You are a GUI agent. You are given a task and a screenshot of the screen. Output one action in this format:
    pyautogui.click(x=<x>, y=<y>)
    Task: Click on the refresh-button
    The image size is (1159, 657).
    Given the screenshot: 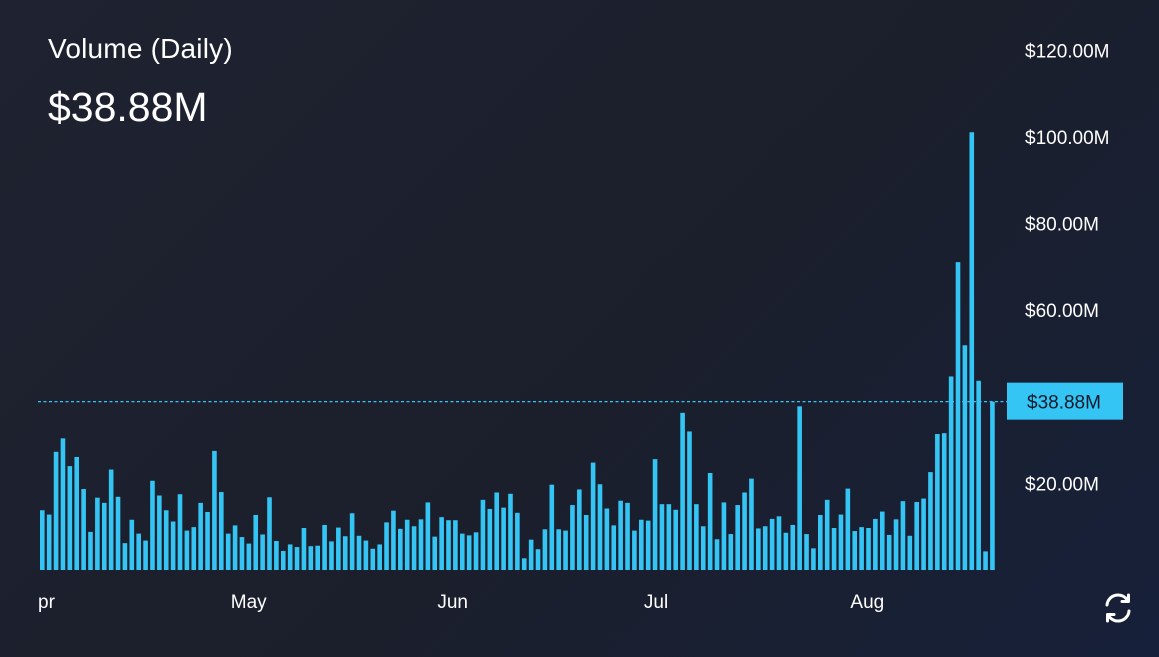 What is the action you would take?
    pyautogui.click(x=1118, y=608)
    